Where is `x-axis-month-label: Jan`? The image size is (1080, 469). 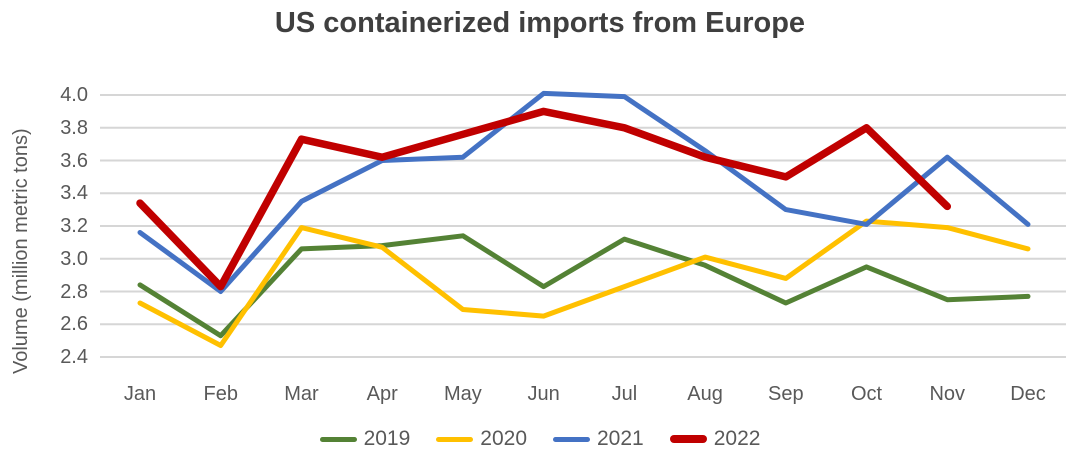
x-axis-month-label: Jan is located at coordinates (140, 394).